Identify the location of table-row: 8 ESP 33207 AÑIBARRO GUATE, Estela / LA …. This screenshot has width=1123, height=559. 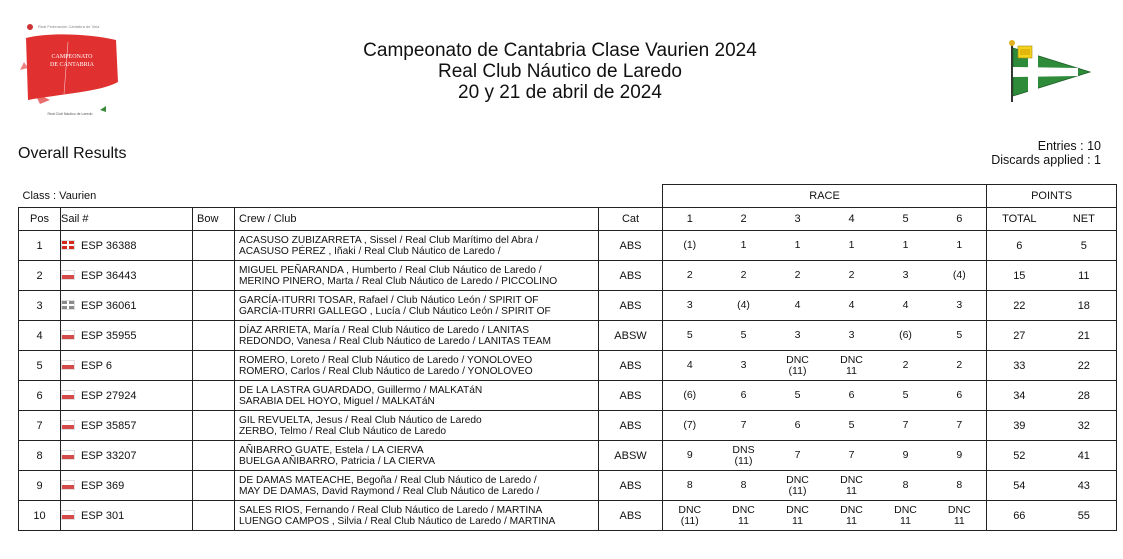
(568, 455).